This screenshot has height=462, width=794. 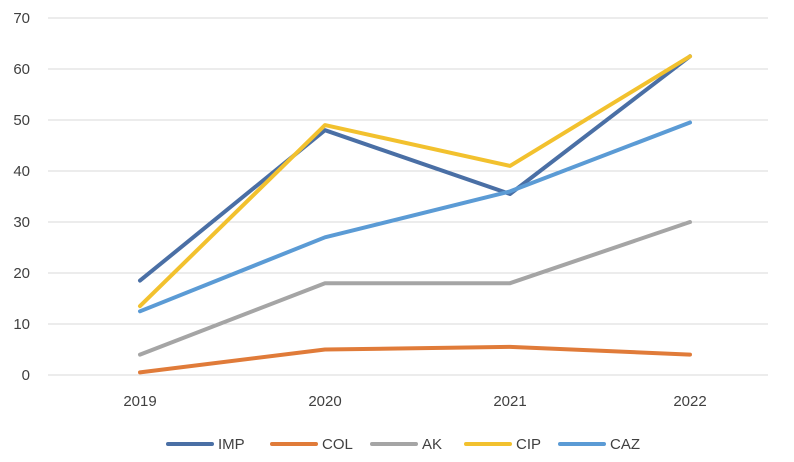 I want to click on x-tick-label: 2021, so click(x=509, y=401).